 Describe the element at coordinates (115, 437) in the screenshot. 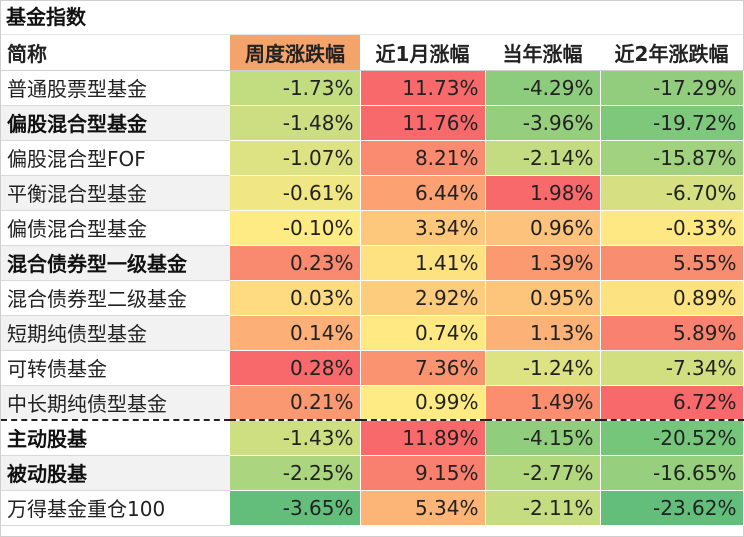

I see `row-name: 主动股基` at that location.